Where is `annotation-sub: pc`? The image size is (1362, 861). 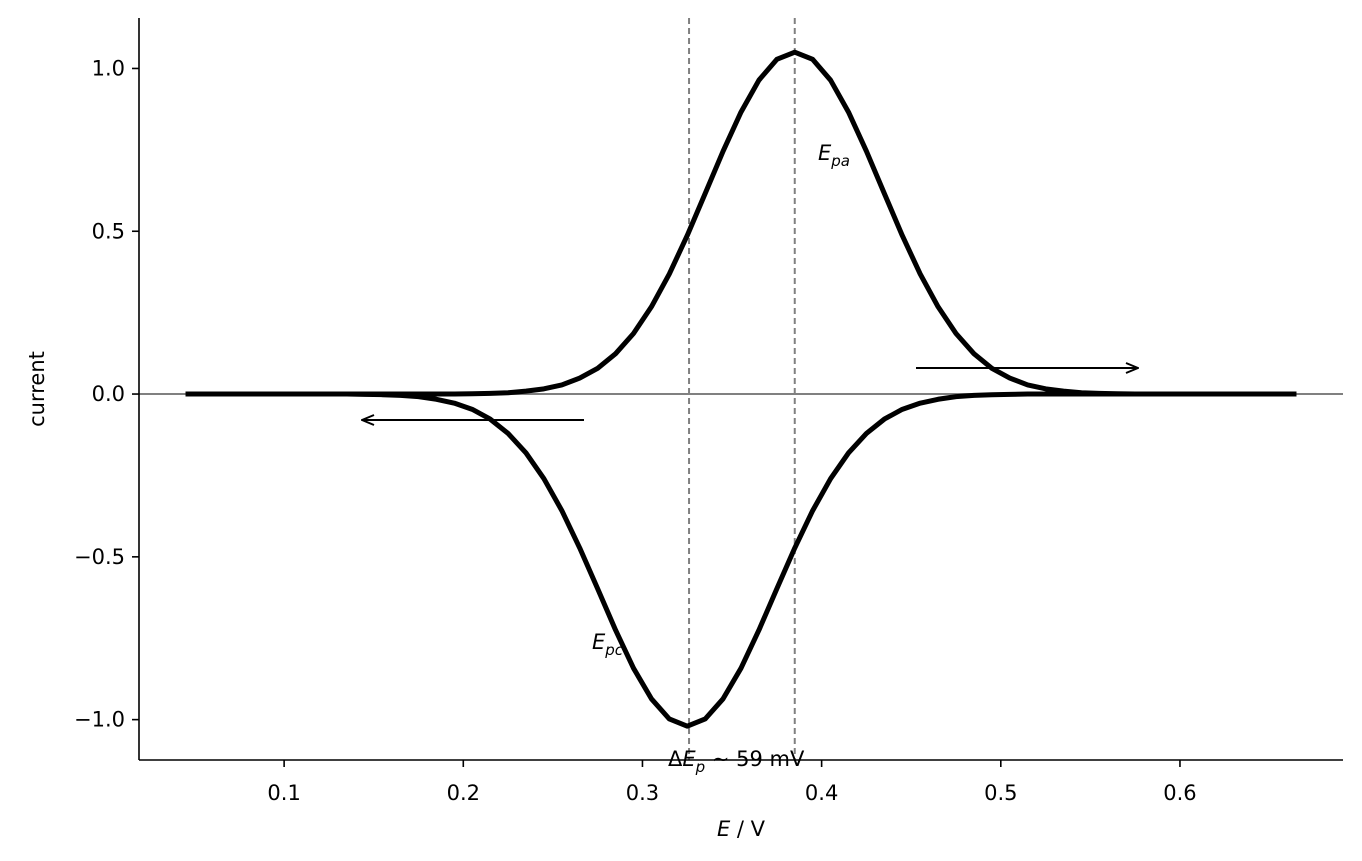
annotation-sub: pc is located at coordinates (614, 650).